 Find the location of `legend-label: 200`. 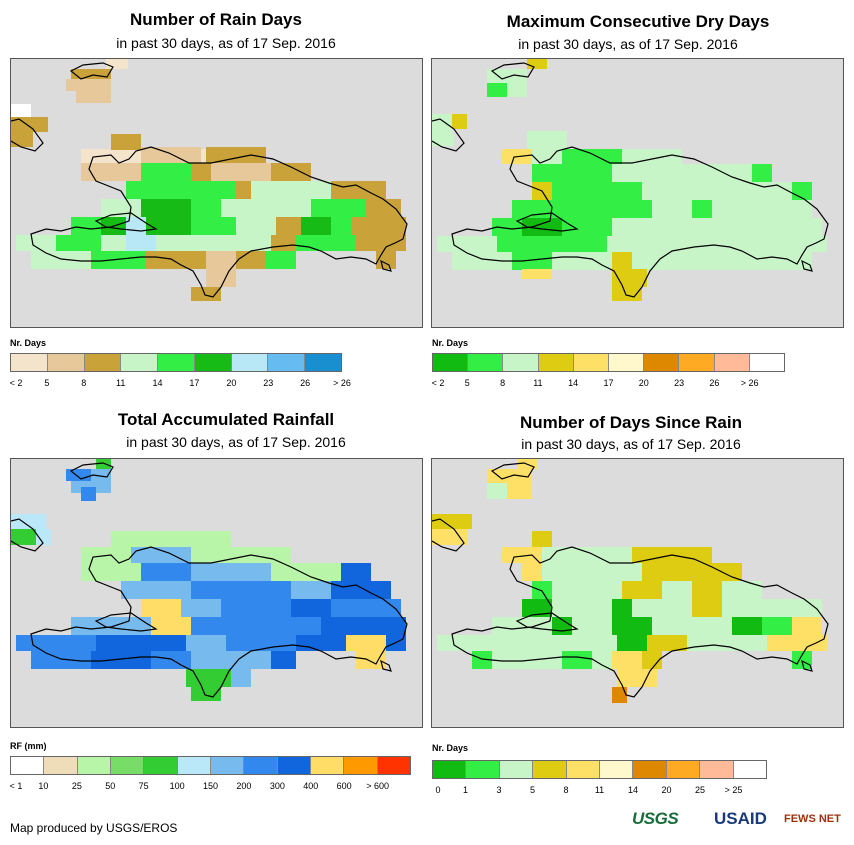

legend-label: 200 is located at coordinates (244, 786).